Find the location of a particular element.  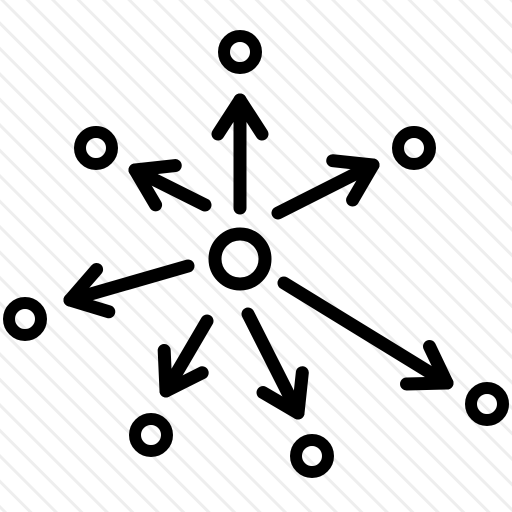

branch-upper-right is located at coordinates (353, 173).